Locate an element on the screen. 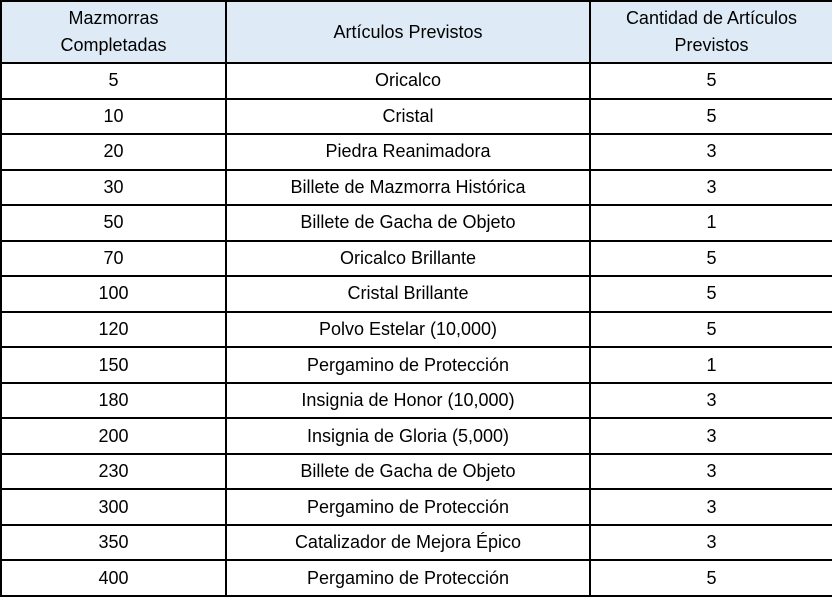 The height and width of the screenshot is (597, 832). expected-item-cell: Insignia de Honor (10,000) is located at coordinates (408, 400).